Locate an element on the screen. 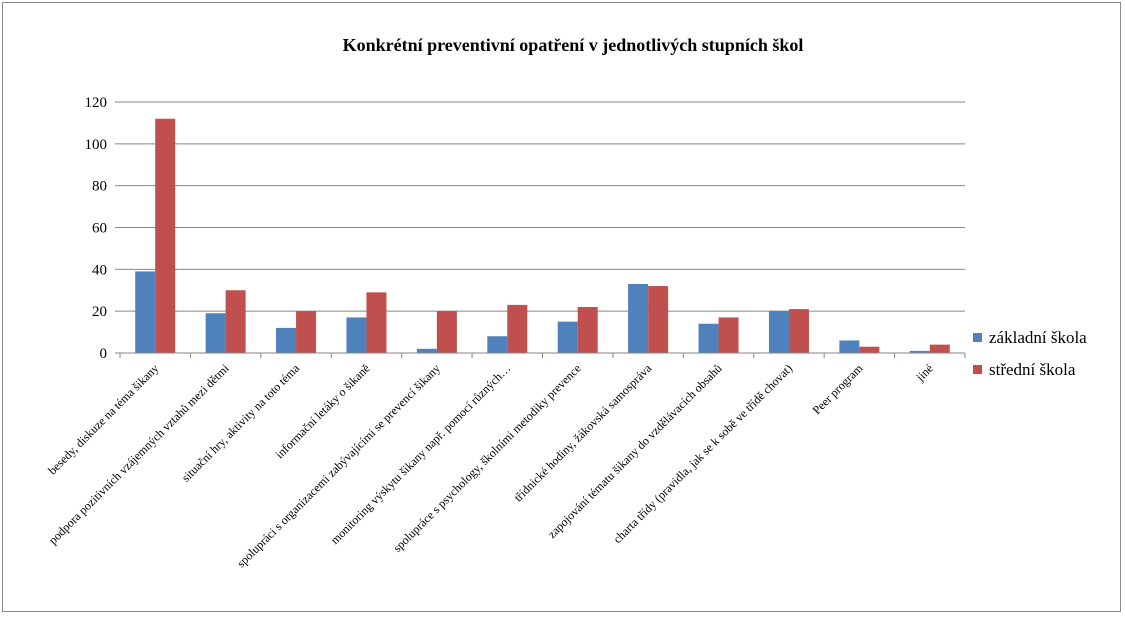 This screenshot has height=618, width=1125. x-category-label: jiné is located at coordinates (924, 372).